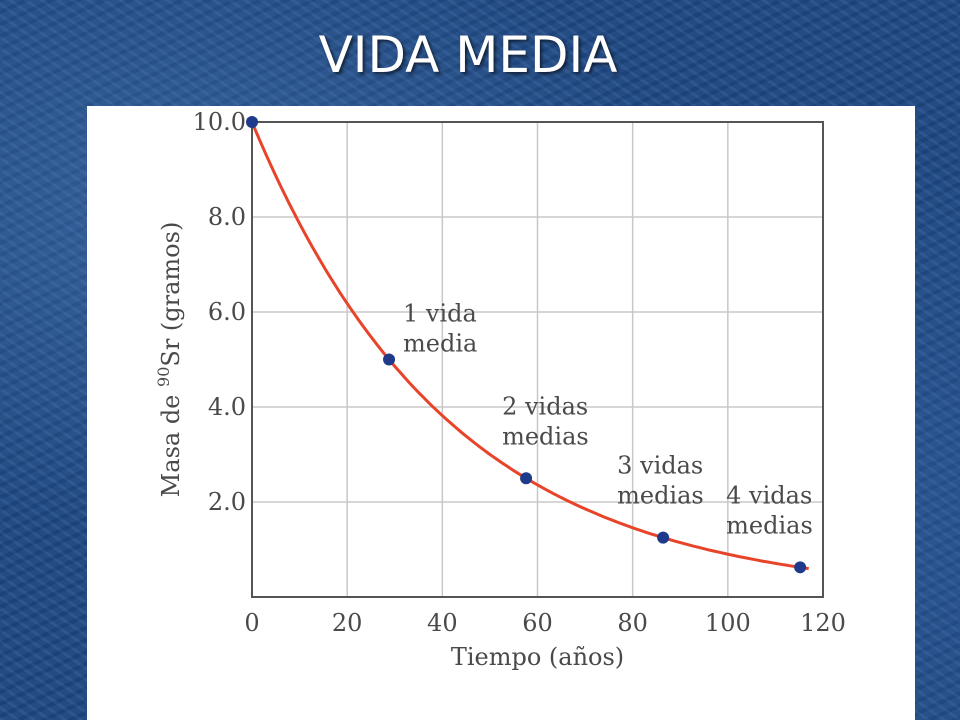 The height and width of the screenshot is (720, 960). Describe the element at coordinates (219, 122) in the screenshot. I see `y-tick-label: 10.0` at that location.